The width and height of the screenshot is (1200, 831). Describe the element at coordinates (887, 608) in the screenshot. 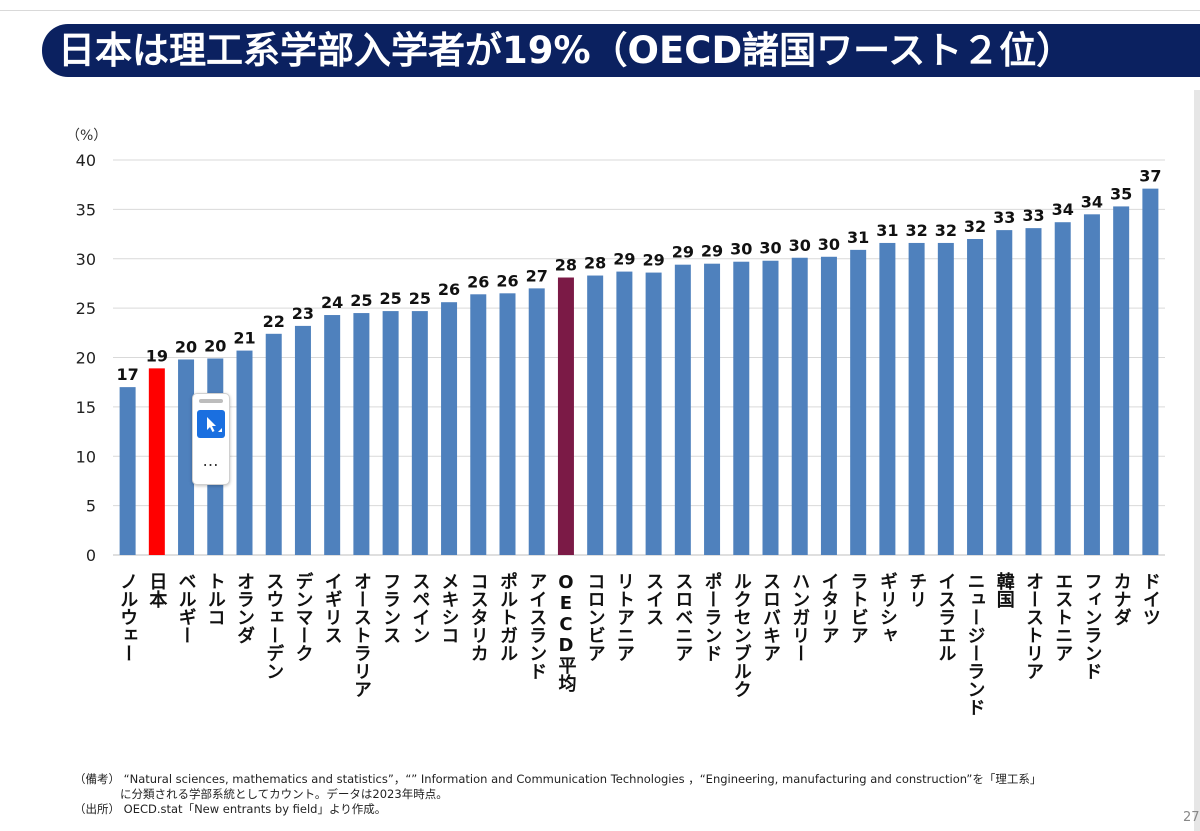

I see `category-label: ギリシャ` at that location.